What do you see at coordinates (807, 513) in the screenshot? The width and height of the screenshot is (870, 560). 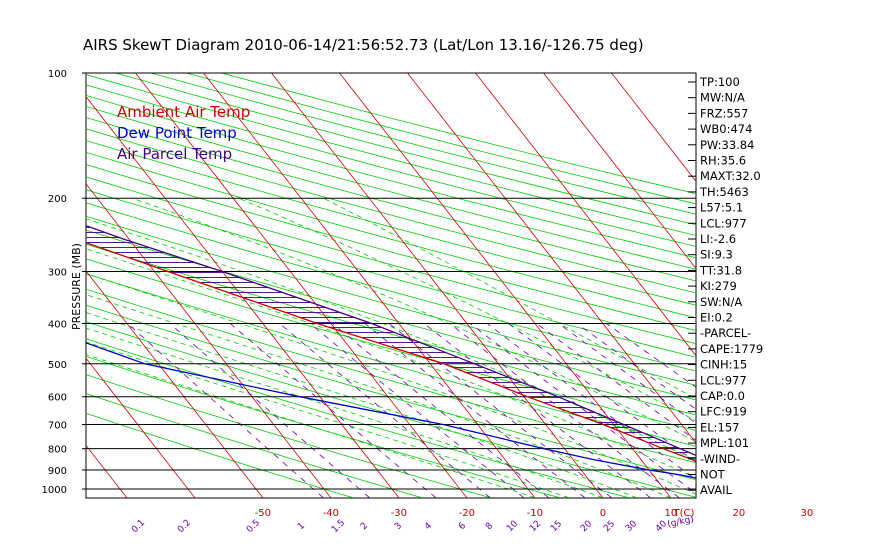 I see `bottom-temp-tick-label: 30` at bounding box center [807, 513].